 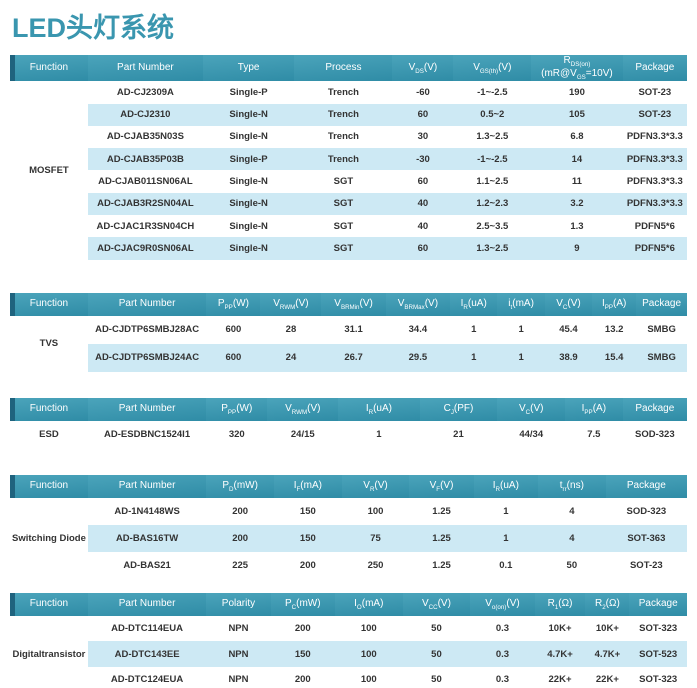 I want to click on table-cell: 1.1~2.5, so click(x=492, y=182).